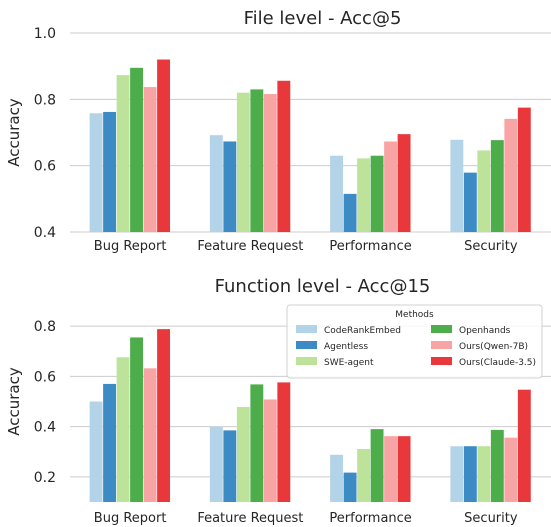 This screenshot has width=551, height=527. Describe the element at coordinates (493, 347) in the screenshot. I see `legend-label: Ours(Qwen-7B)` at that location.